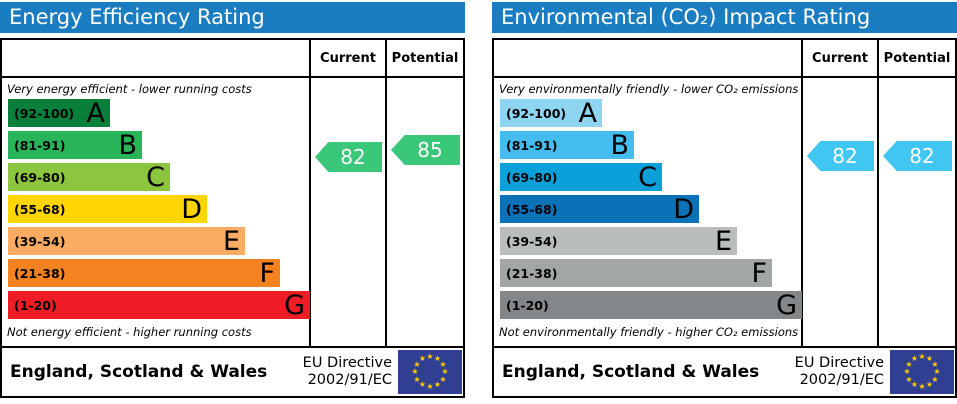 Image resolution: width=957 pixels, height=404 pixels. What do you see at coordinates (159, 305) in the screenshot?
I see `band-g: (1-20) G` at bounding box center [159, 305].